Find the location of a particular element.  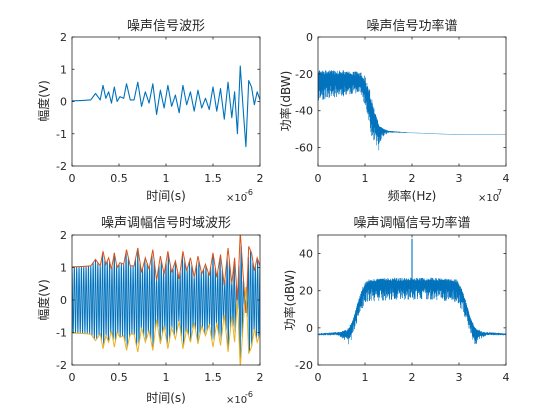

noise-spectrum-line is located at coordinates (412, 110).